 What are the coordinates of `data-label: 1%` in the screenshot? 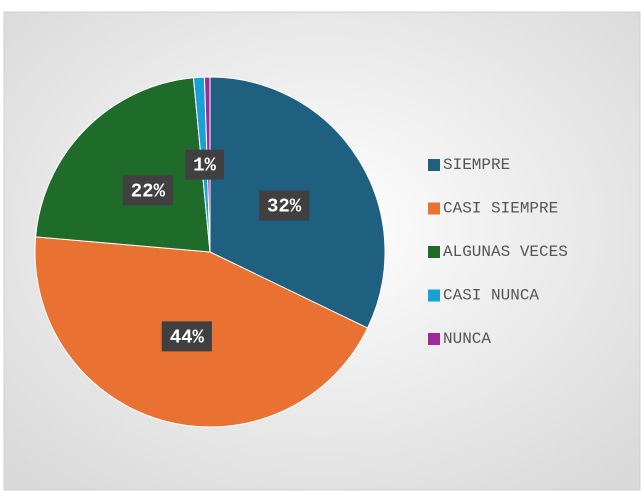 It's located at (204, 164).